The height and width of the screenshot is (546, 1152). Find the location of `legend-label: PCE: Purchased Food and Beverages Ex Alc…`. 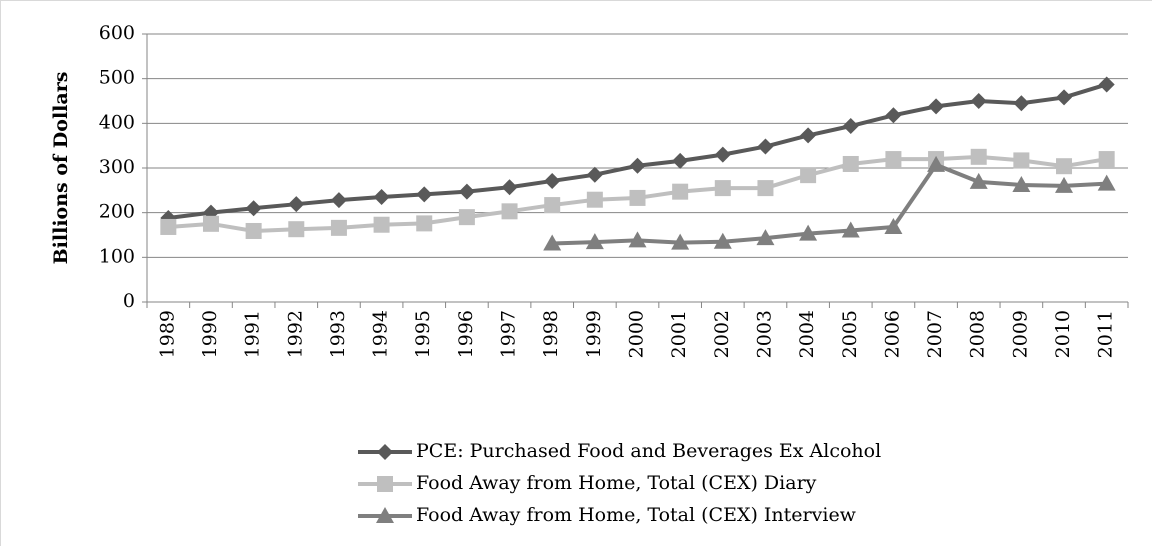

legend-label: PCE: Purchased Food and Beverages Ex Alc… is located at coordinates (648, 451).